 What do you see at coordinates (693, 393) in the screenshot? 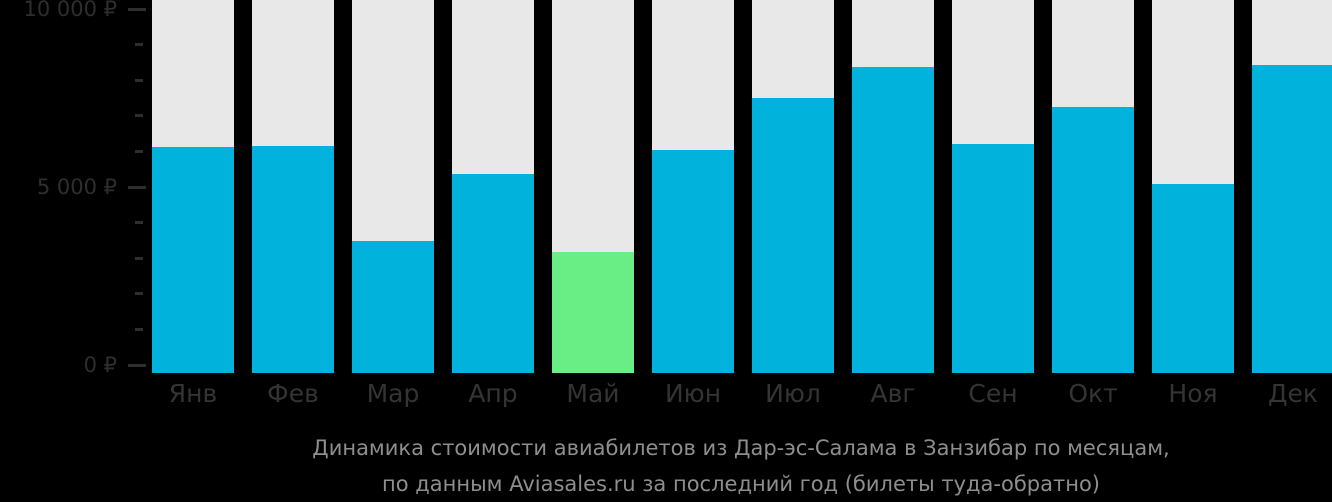
I see `x-axis-label-Июн: Июн` at bounding box center [693, 393].